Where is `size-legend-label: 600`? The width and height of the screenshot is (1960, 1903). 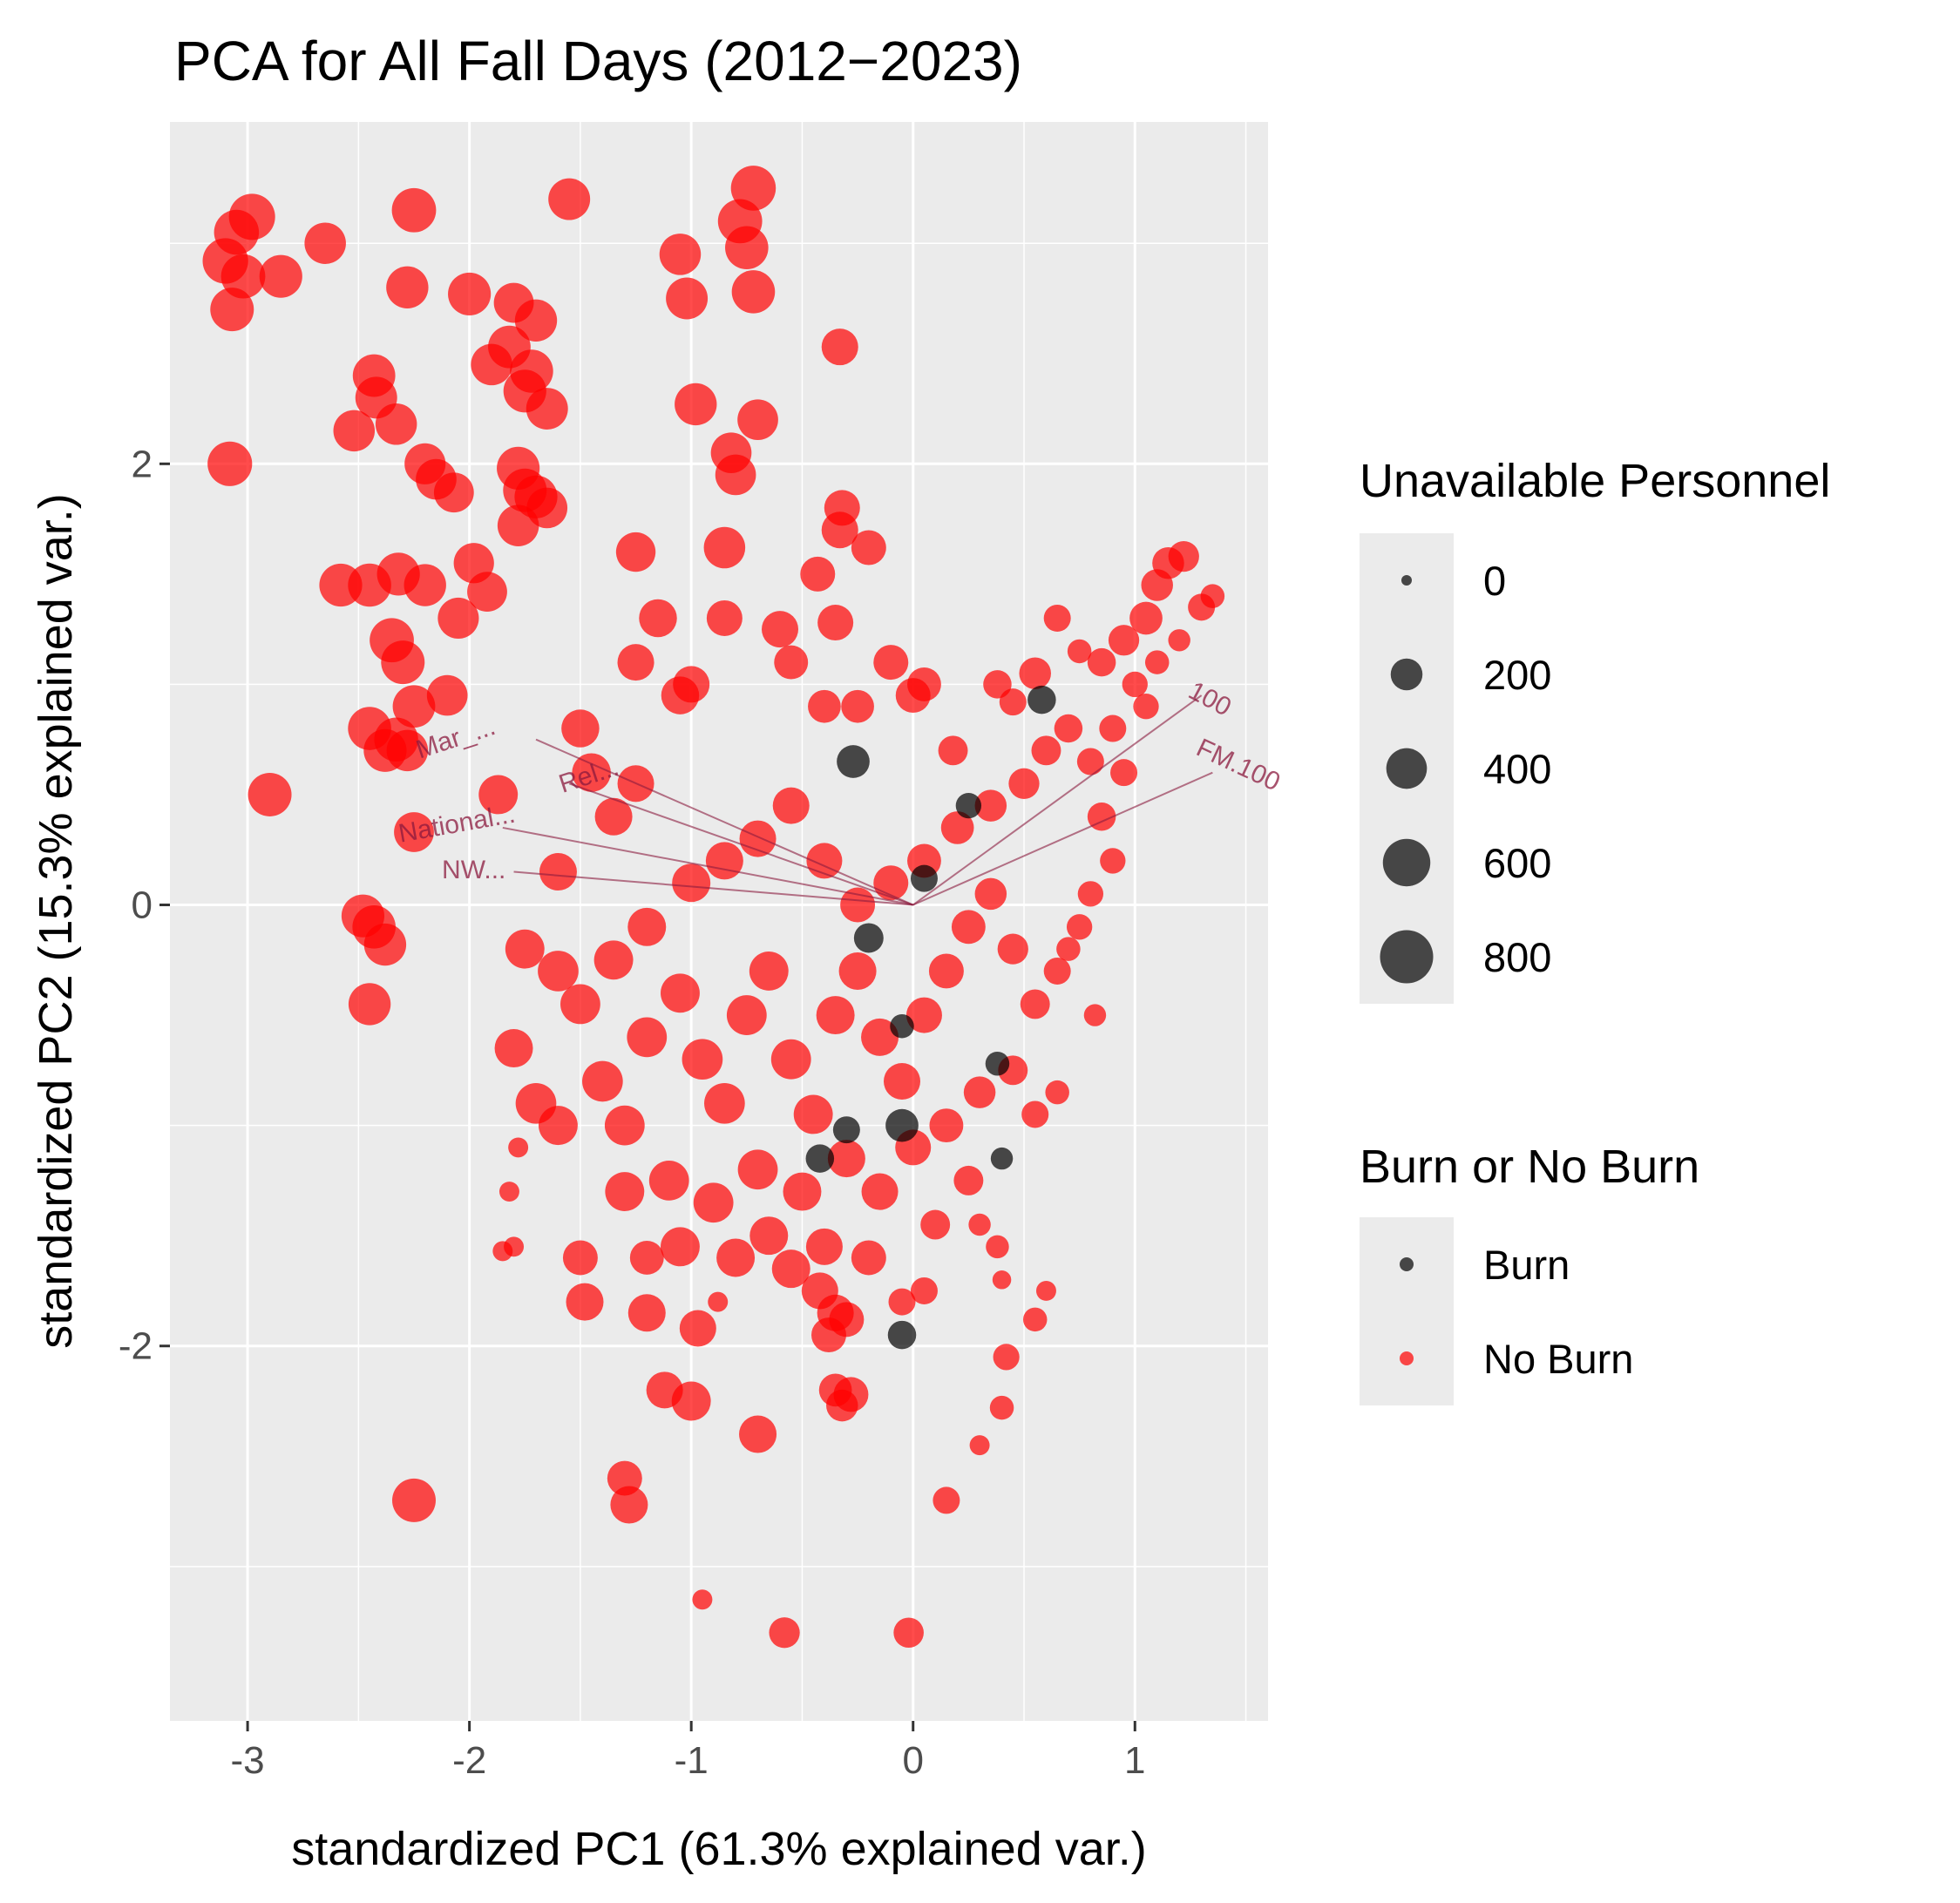
size-legend-label: 600 is located at coordinates (1517, 863).